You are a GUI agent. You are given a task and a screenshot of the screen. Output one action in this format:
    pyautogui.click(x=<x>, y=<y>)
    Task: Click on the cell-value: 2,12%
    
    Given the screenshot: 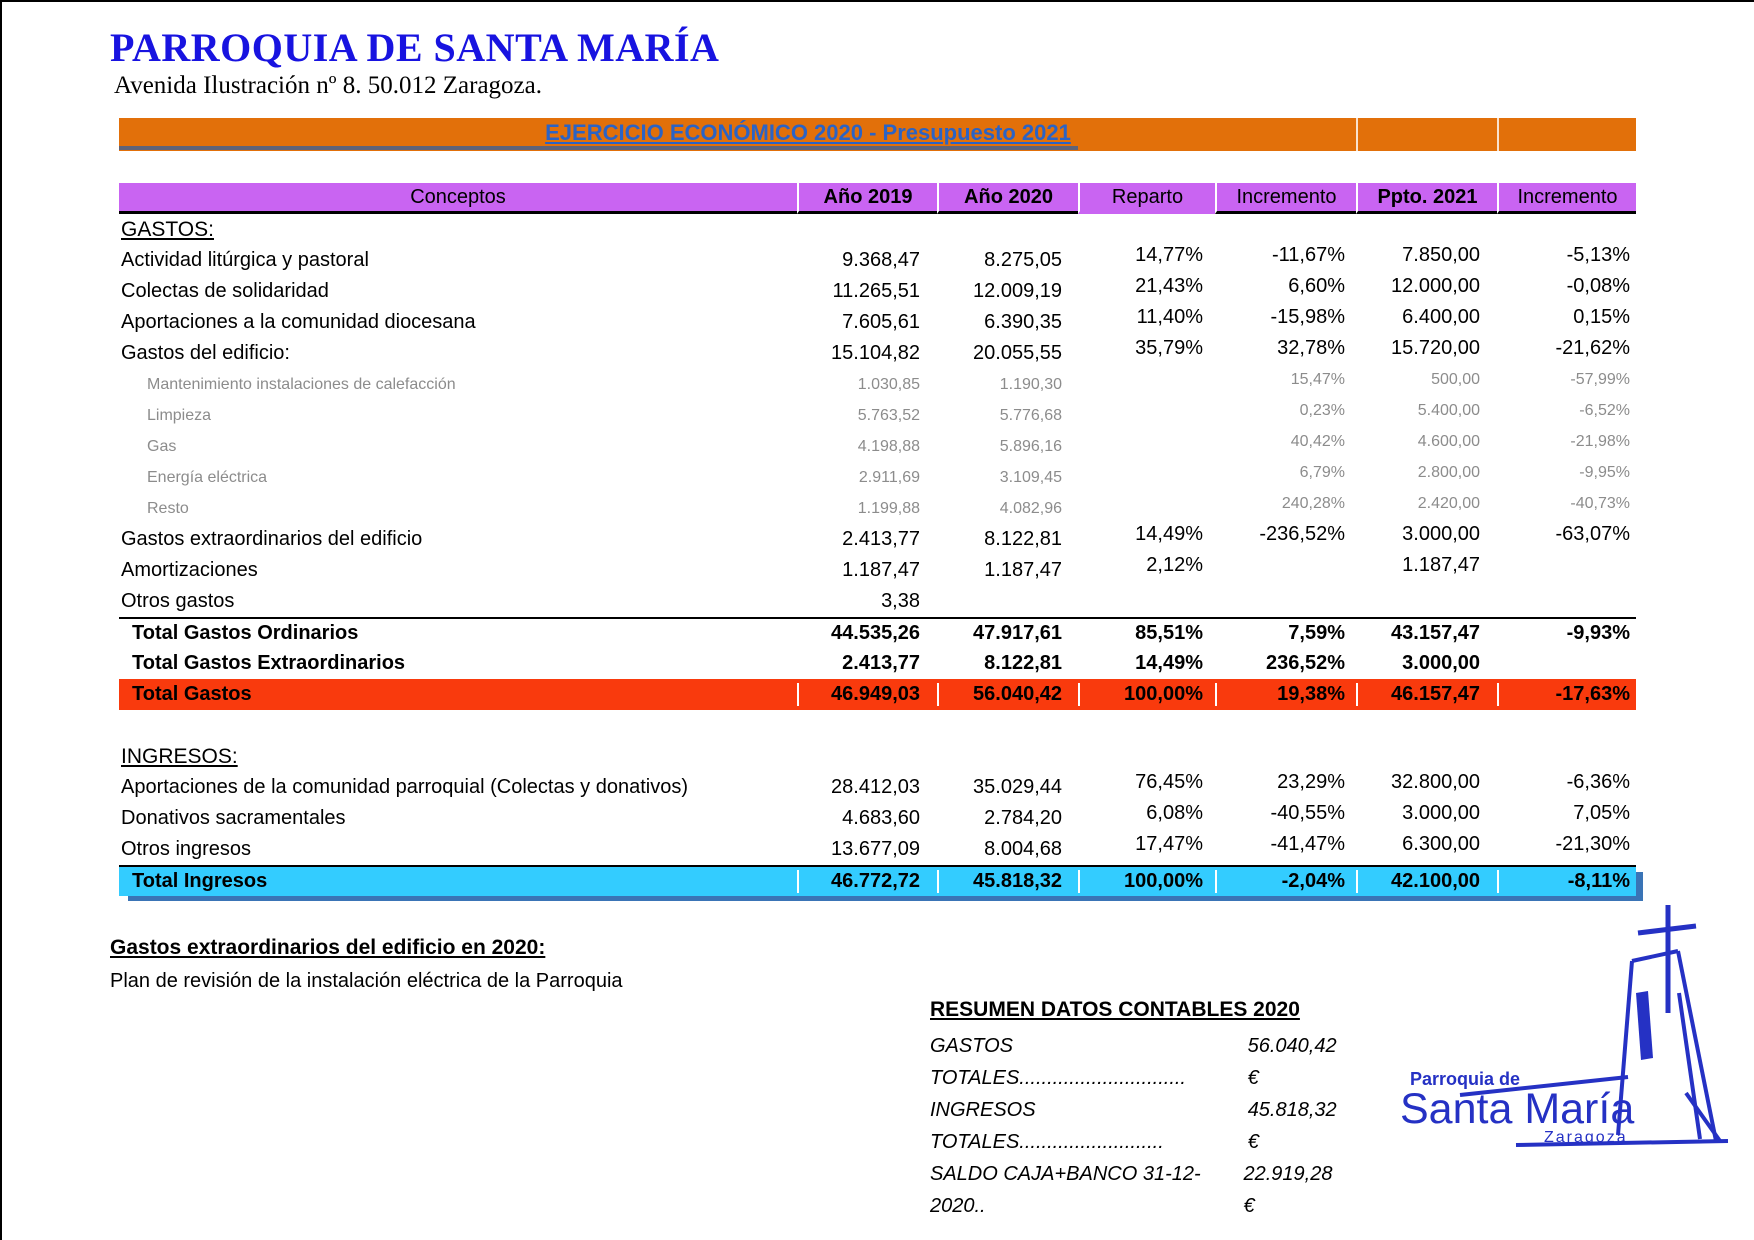 What is the action you would take?
    pyautogui.click(x=1174, y=565)
    